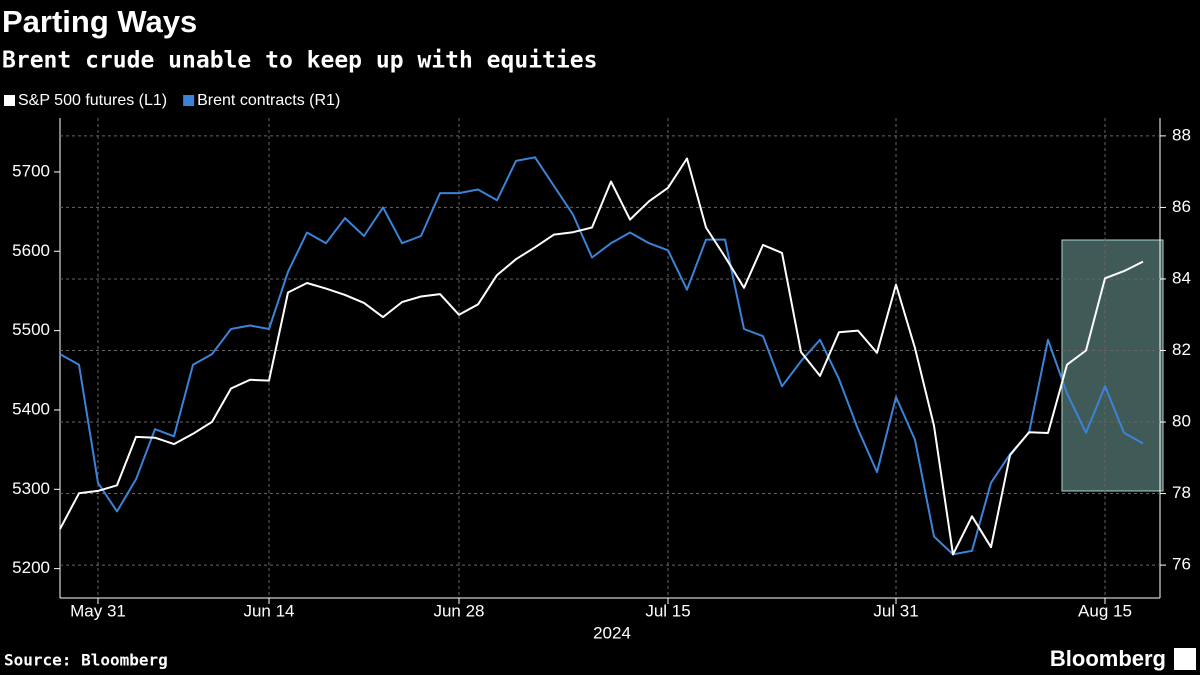 The height and width of the screenshot is (675, 1200). Describe the element at coordinates (31, 567) in the screenshot. I see `y-tick-label: 5200` at that location.